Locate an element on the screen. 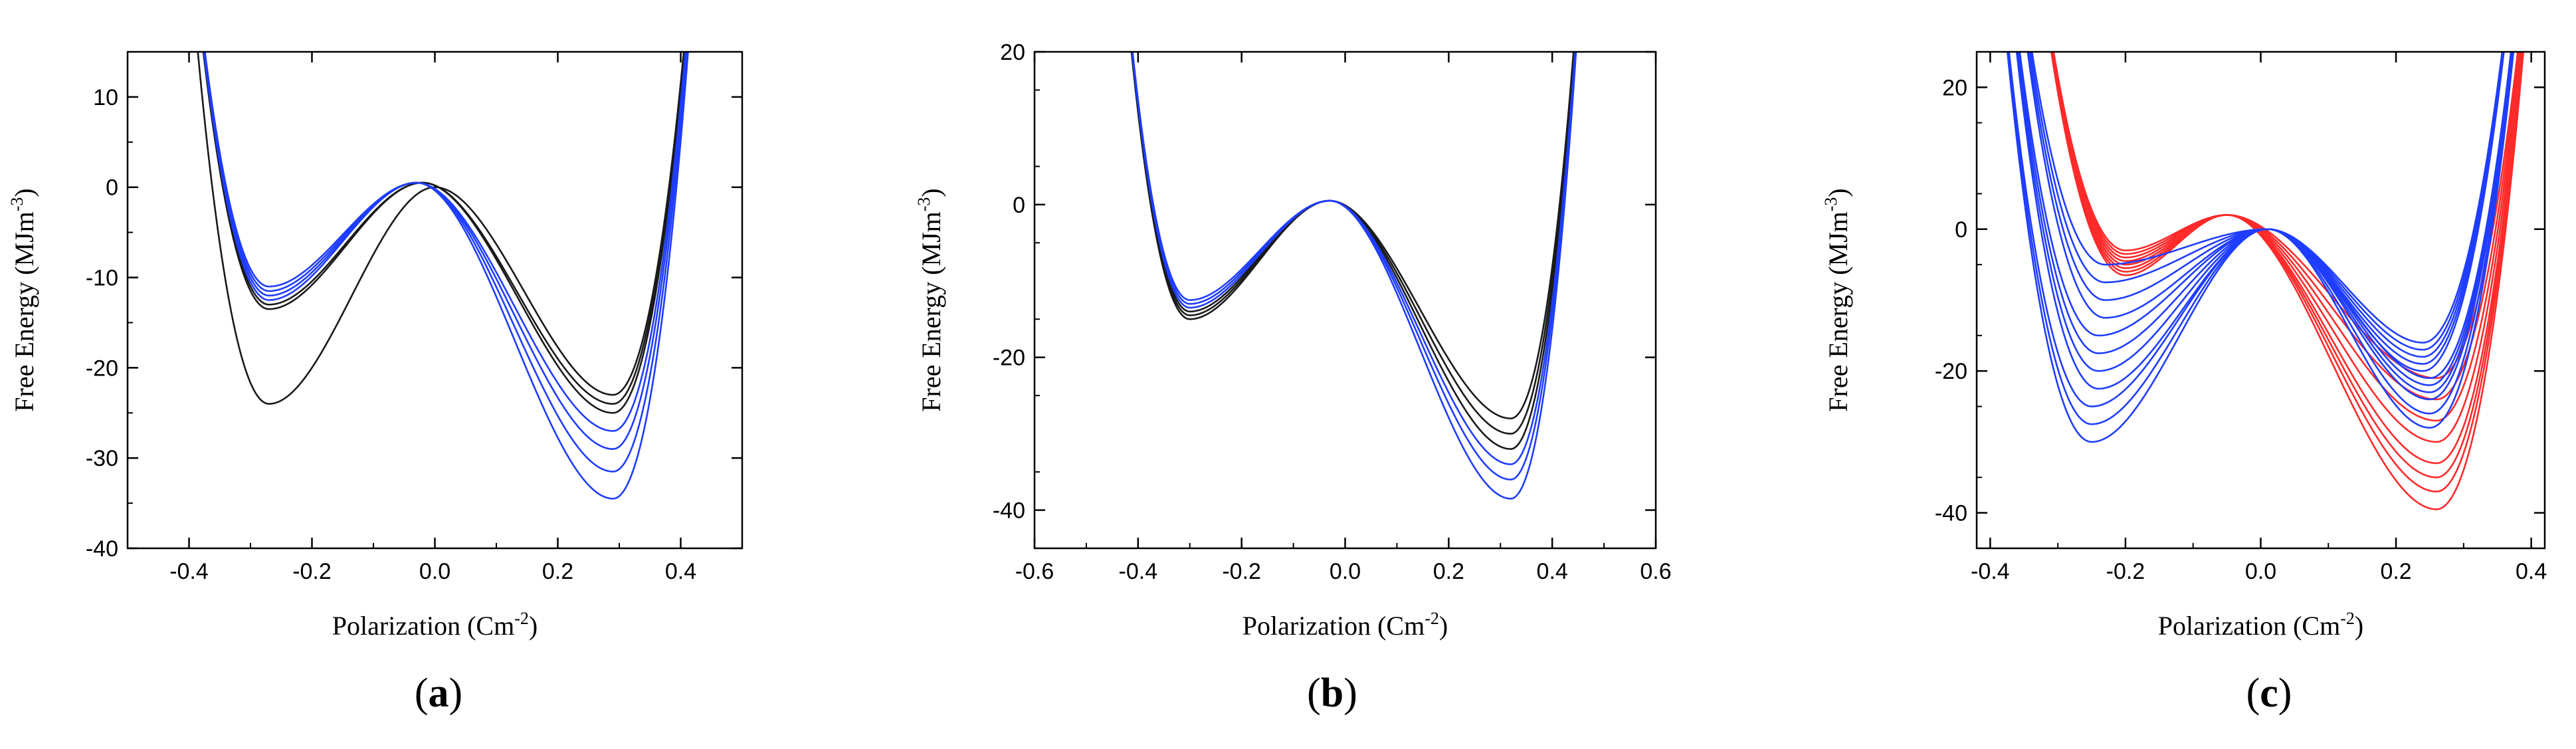  chart-a-series-group is located at coordinates (443, 276).